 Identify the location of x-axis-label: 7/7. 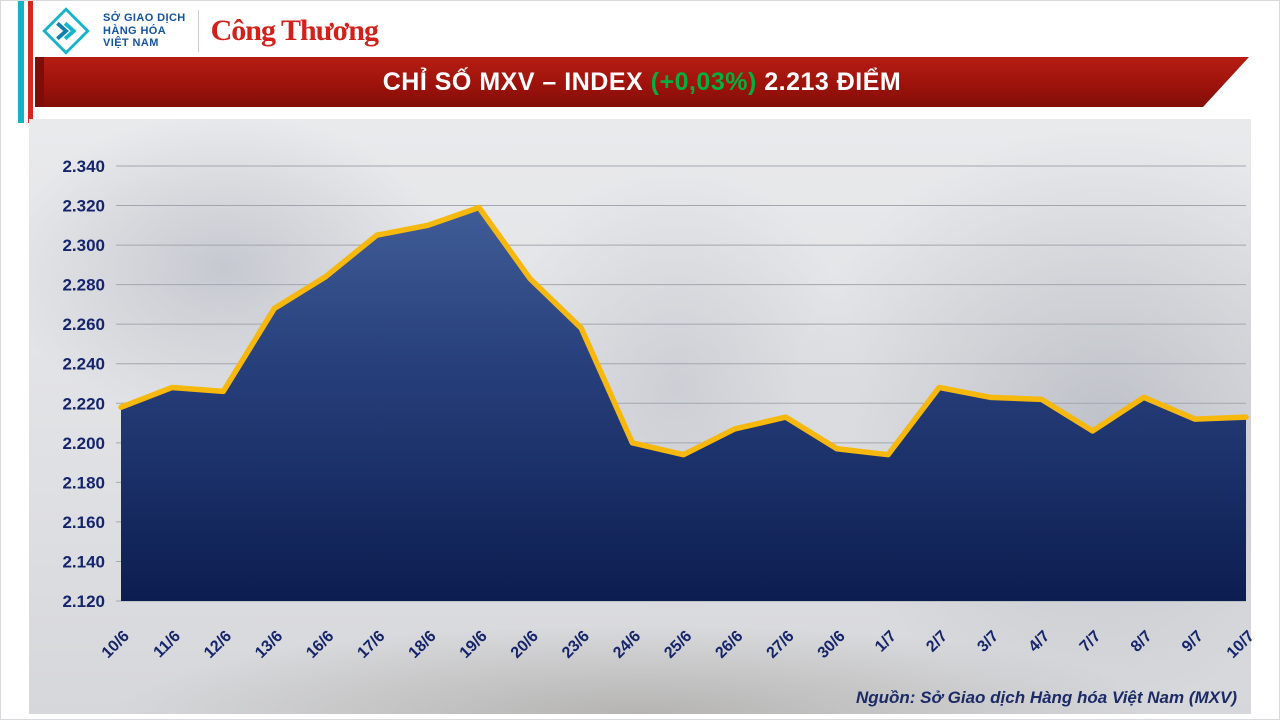
(1091, 642).